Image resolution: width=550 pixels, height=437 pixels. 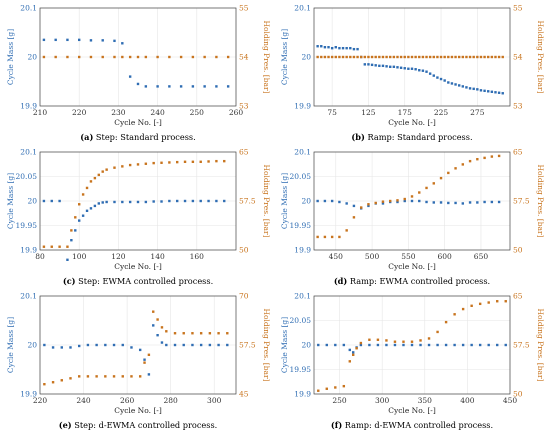 What do you see at coordinates (10, 201) in the screenshot?
I see `y-left-axis-label: Cycle Mass [g]` at bounding box center [10, 201].